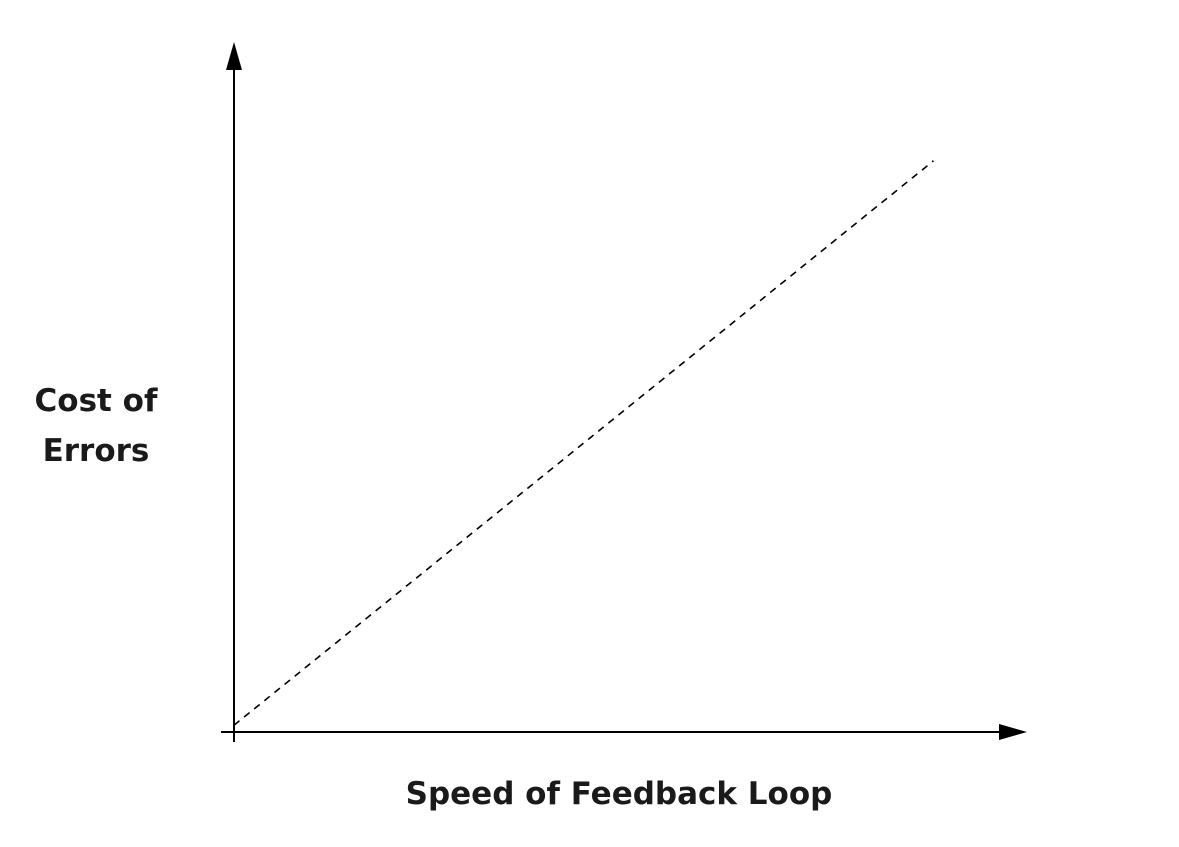 The height and width of the screenshot is (847, 1179). Describe the element at coordinates (96, 451) in the screenshot. I see `y-axis-label-line-2: Errors` at that location.